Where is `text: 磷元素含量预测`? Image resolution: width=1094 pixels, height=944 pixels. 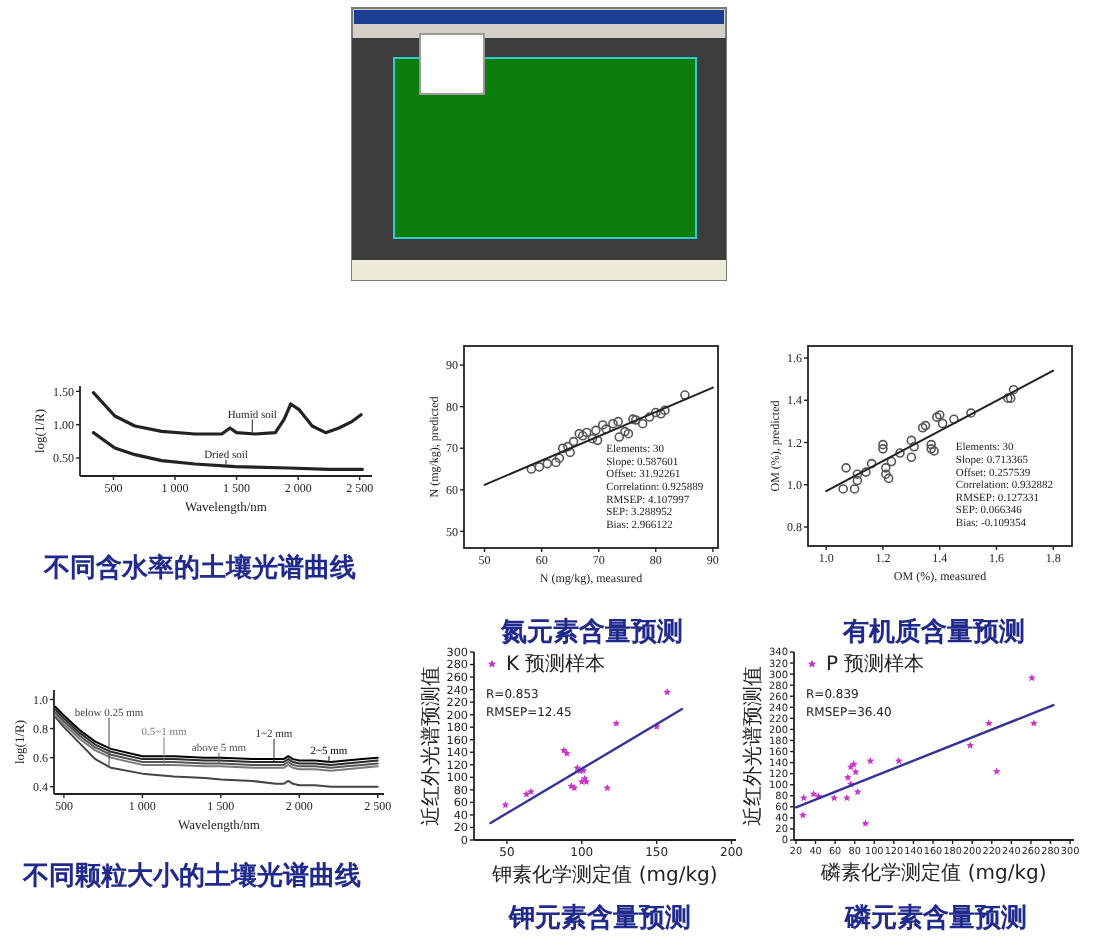
text: 磷元素含量预测 is located at coordinates (935, 918).